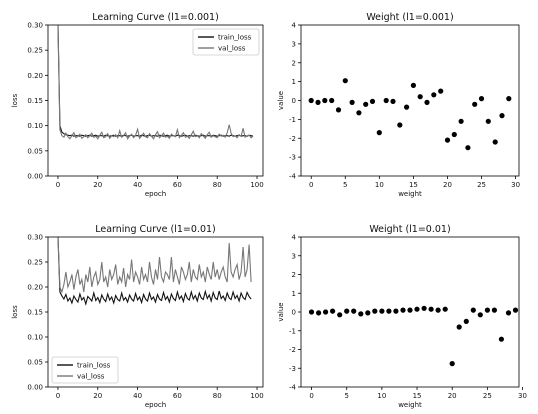  What do you see at coordinates (294, 82) in the screenshot?
I see `y-tick-label: 1` at bounding box center [294, 82].